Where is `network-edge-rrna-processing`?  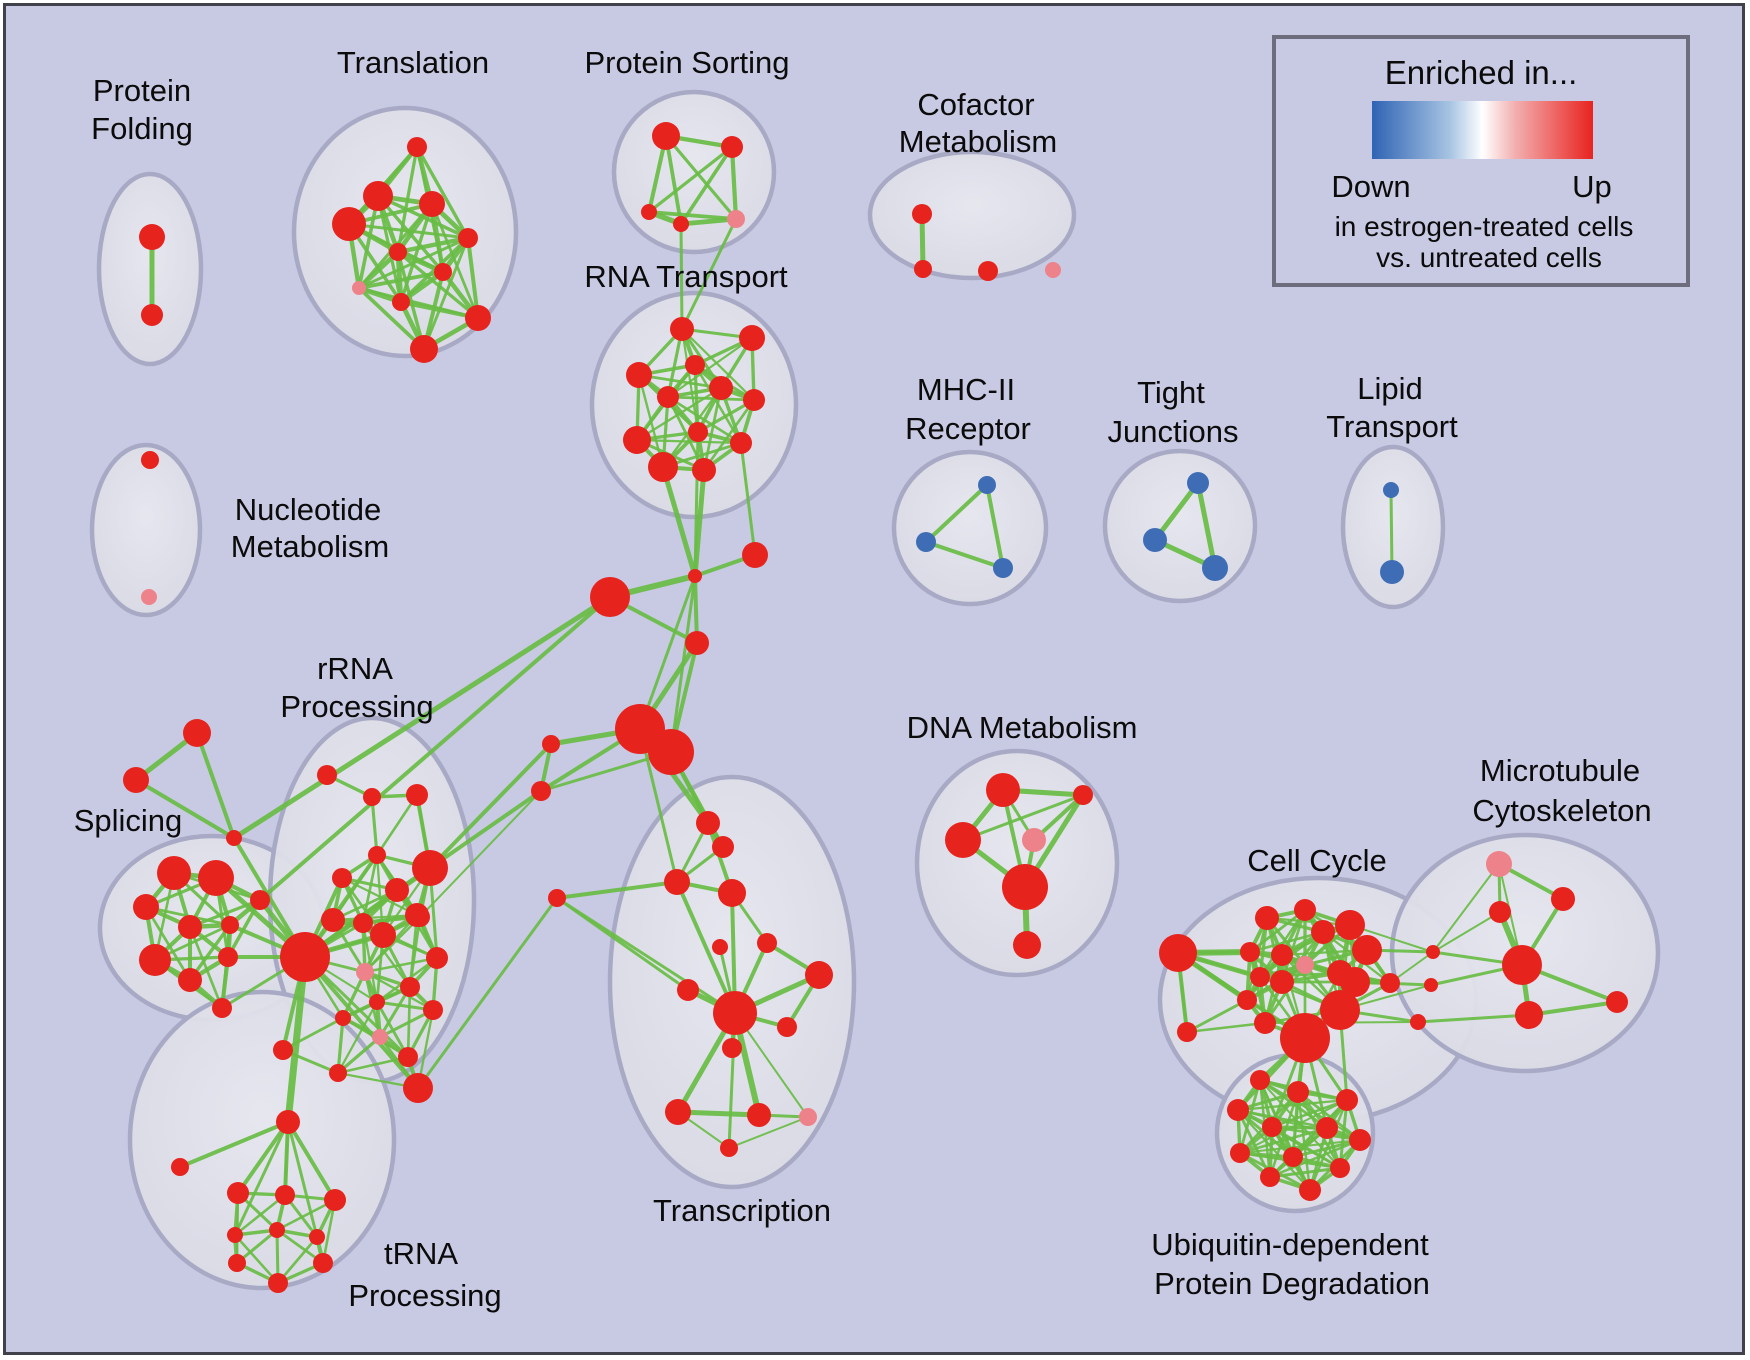 network-edge-rrna-processing is located at coordinates (357, 1037).